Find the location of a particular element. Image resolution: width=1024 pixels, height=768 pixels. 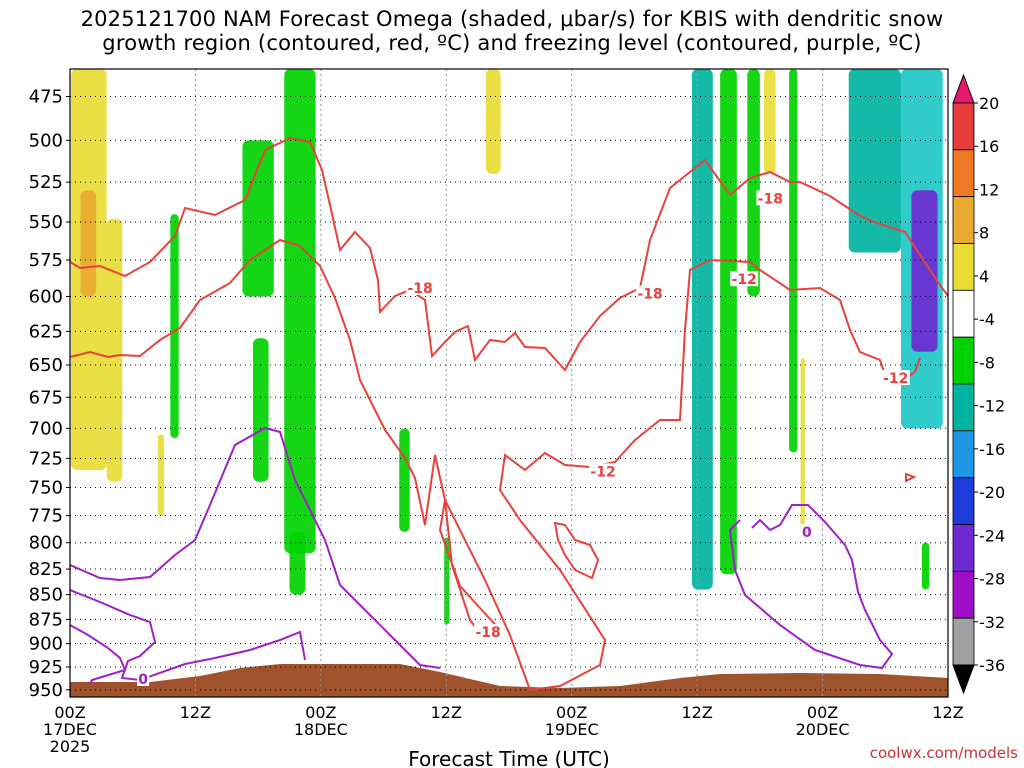

colorbar-label-4: 4 is located at coordinates (984, 276).